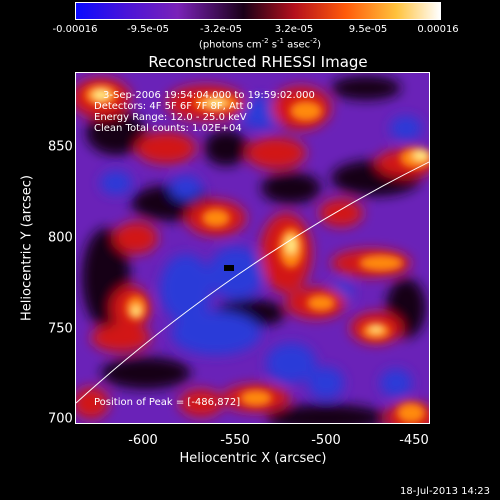 The height and width of the screenshot is (500, 500). What do you see at coordinates (60, 238) in the screenshot?
I see `y-tick-label: 800` at bounding box center [60, 238].